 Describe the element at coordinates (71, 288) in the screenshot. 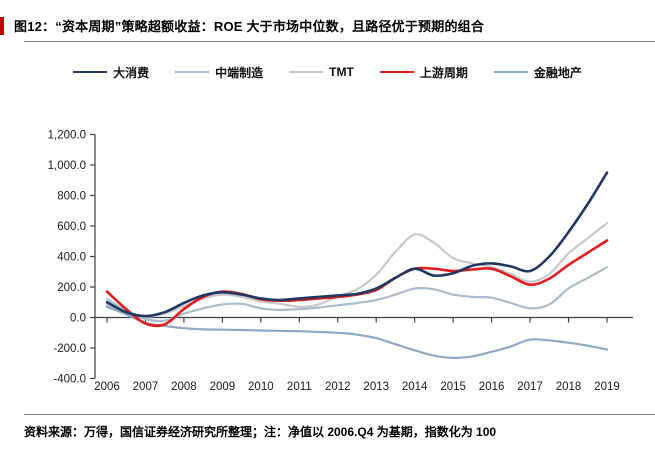

I see `y-axis-tick-label: 200.0` at that location.